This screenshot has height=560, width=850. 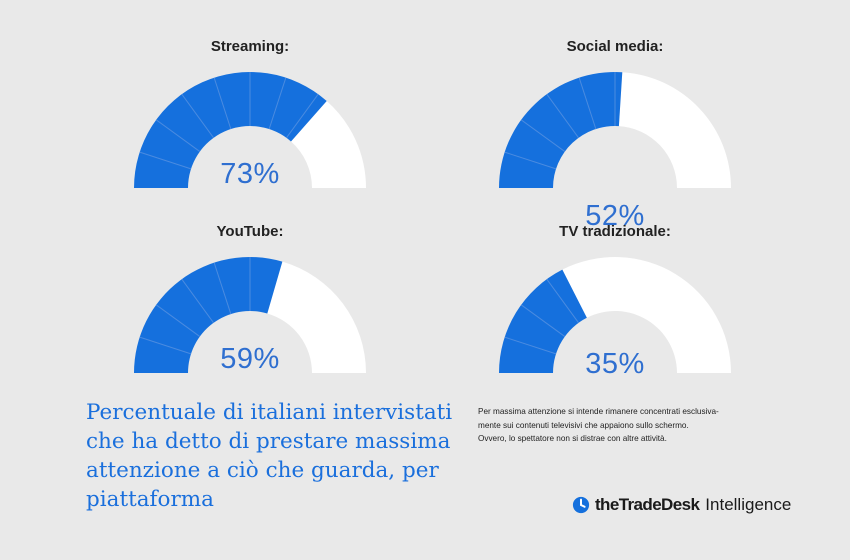 I want to click on gauge-value-label: 73%, so click(x=250, y=174).